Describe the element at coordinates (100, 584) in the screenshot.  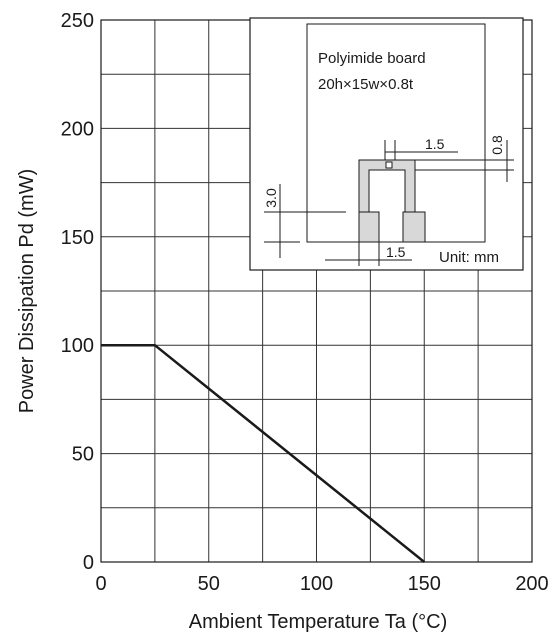
I see `x-tick-label: 0` at that location.